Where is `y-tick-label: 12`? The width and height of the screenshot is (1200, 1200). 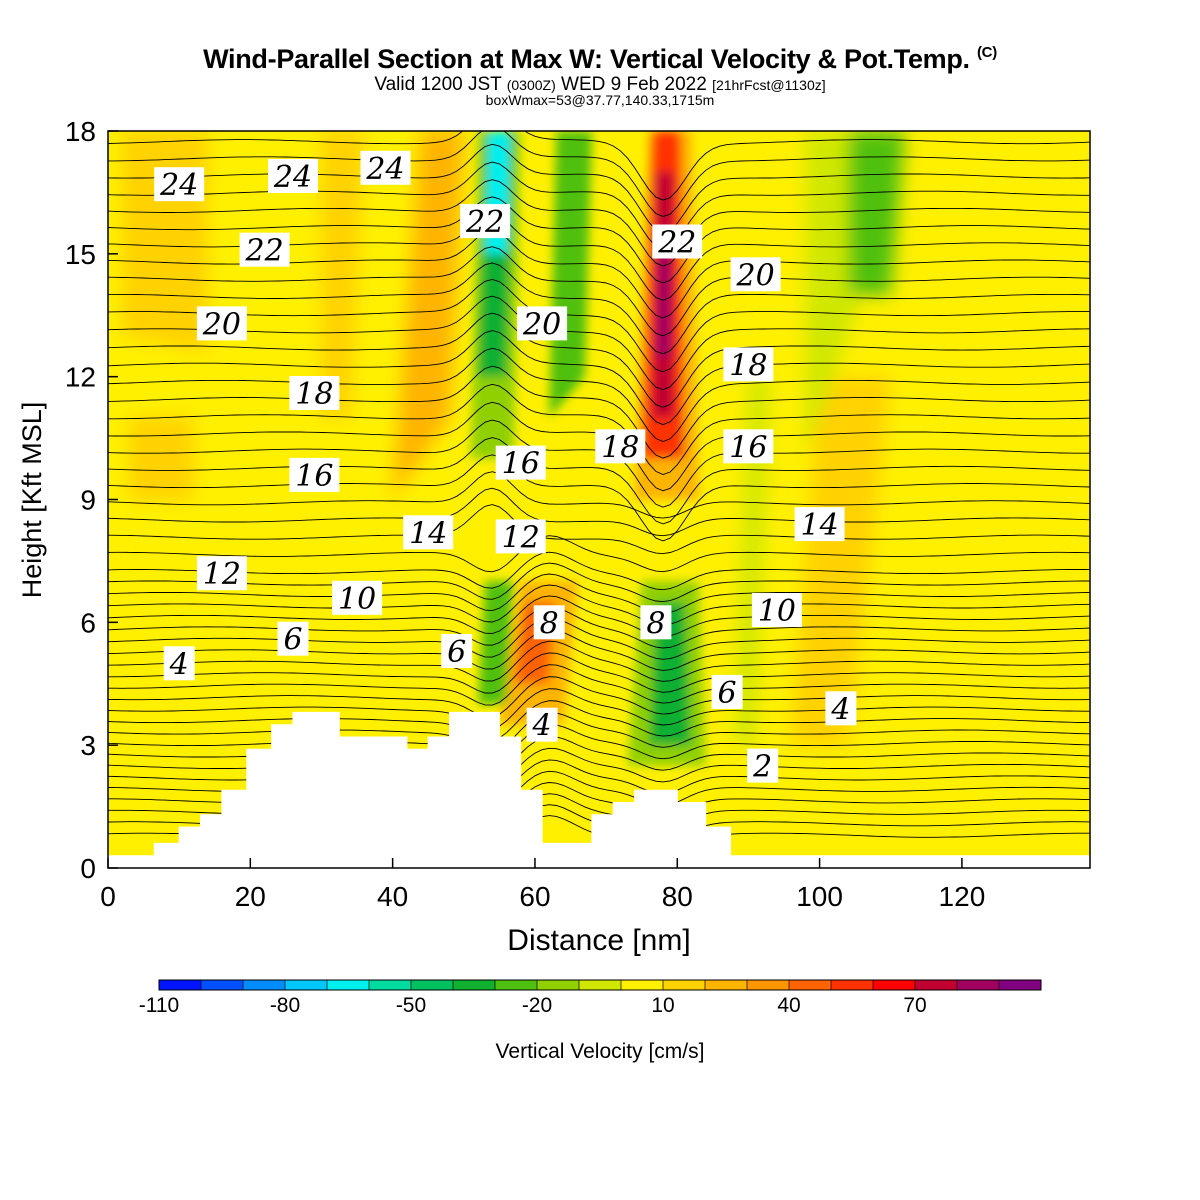 y-tick-label: 12 is located at coordinates (80, 377).